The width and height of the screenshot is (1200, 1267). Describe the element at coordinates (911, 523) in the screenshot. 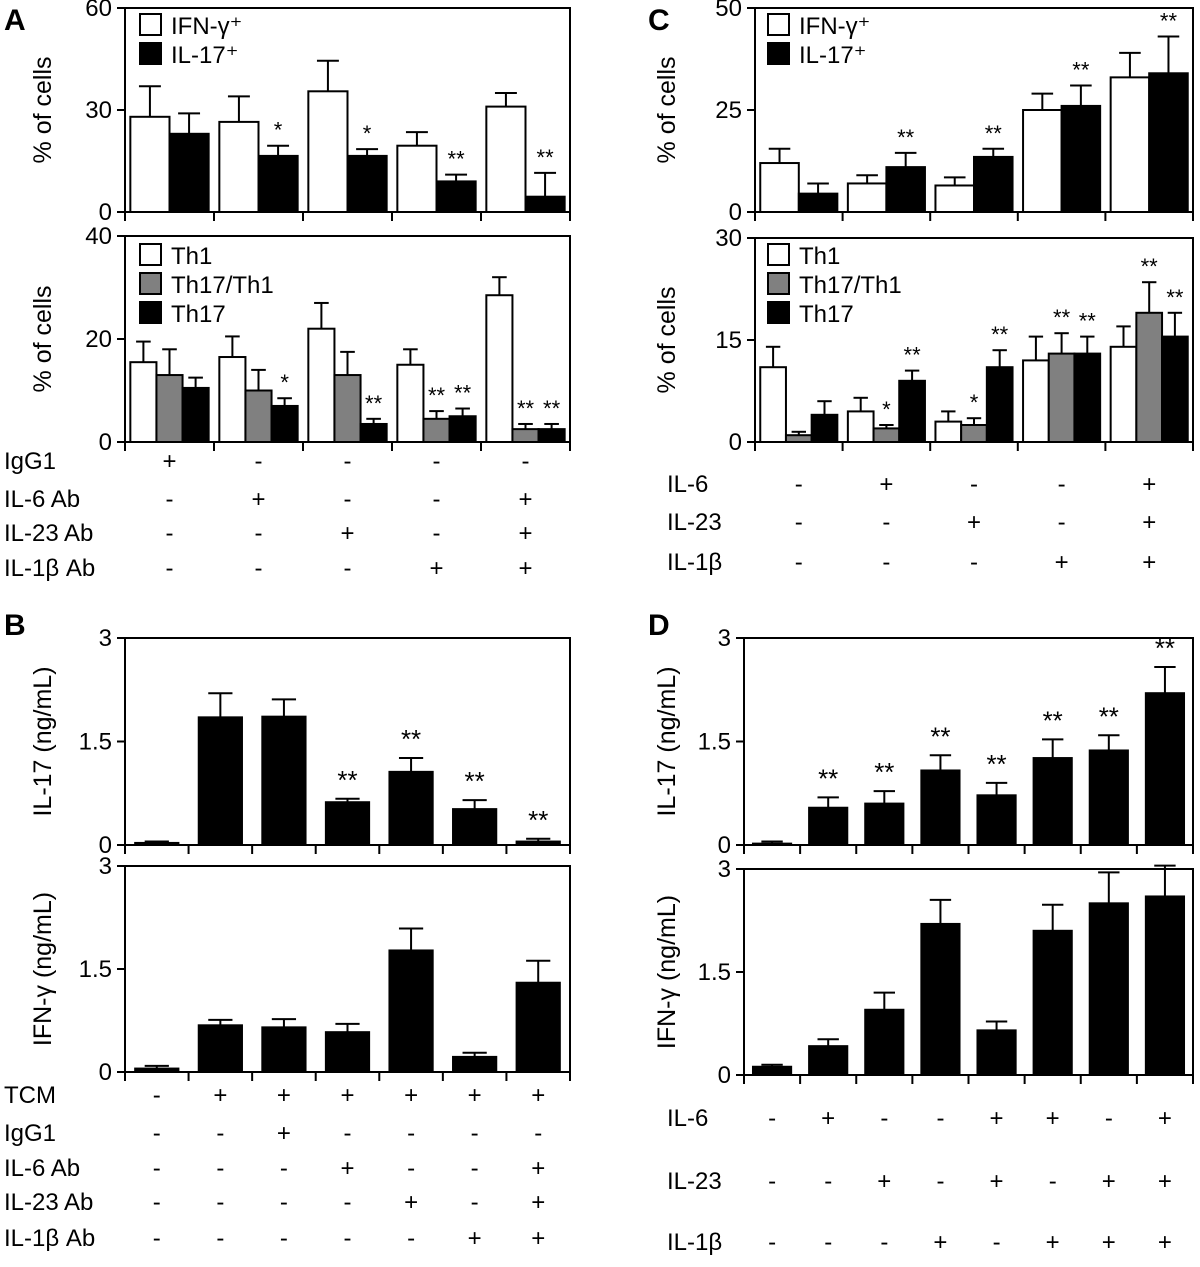

I see `conditions-c: IL-6 - + - - + IL-23 - - + - + IL-1β - - - + +` at that location.